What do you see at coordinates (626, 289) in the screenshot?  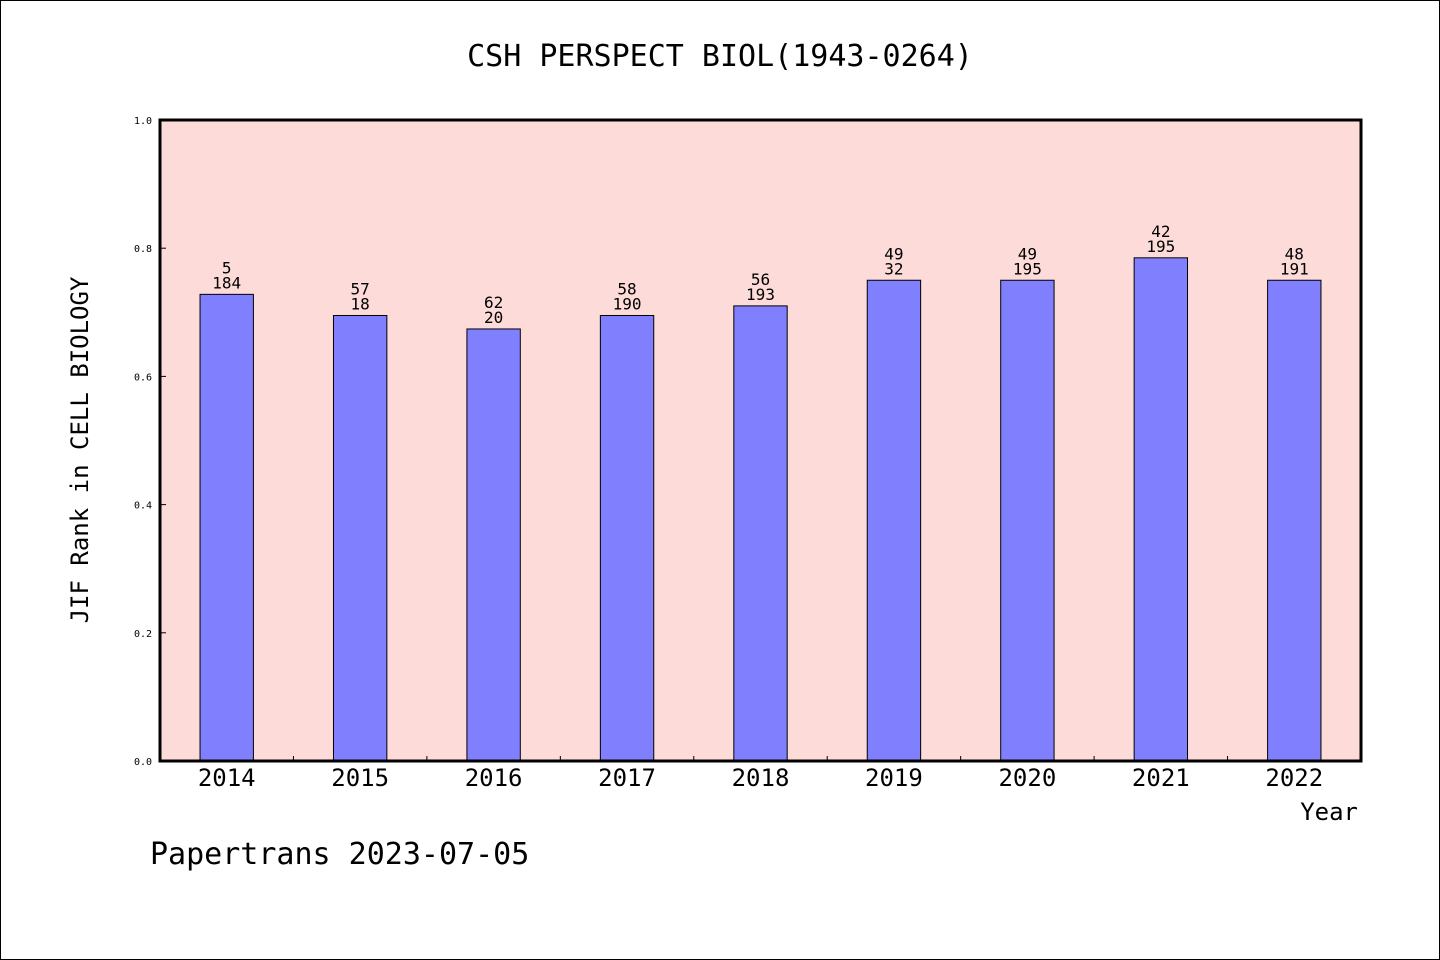 I see `bar-label-top-2017: 58` at bounding box center [626, 289].